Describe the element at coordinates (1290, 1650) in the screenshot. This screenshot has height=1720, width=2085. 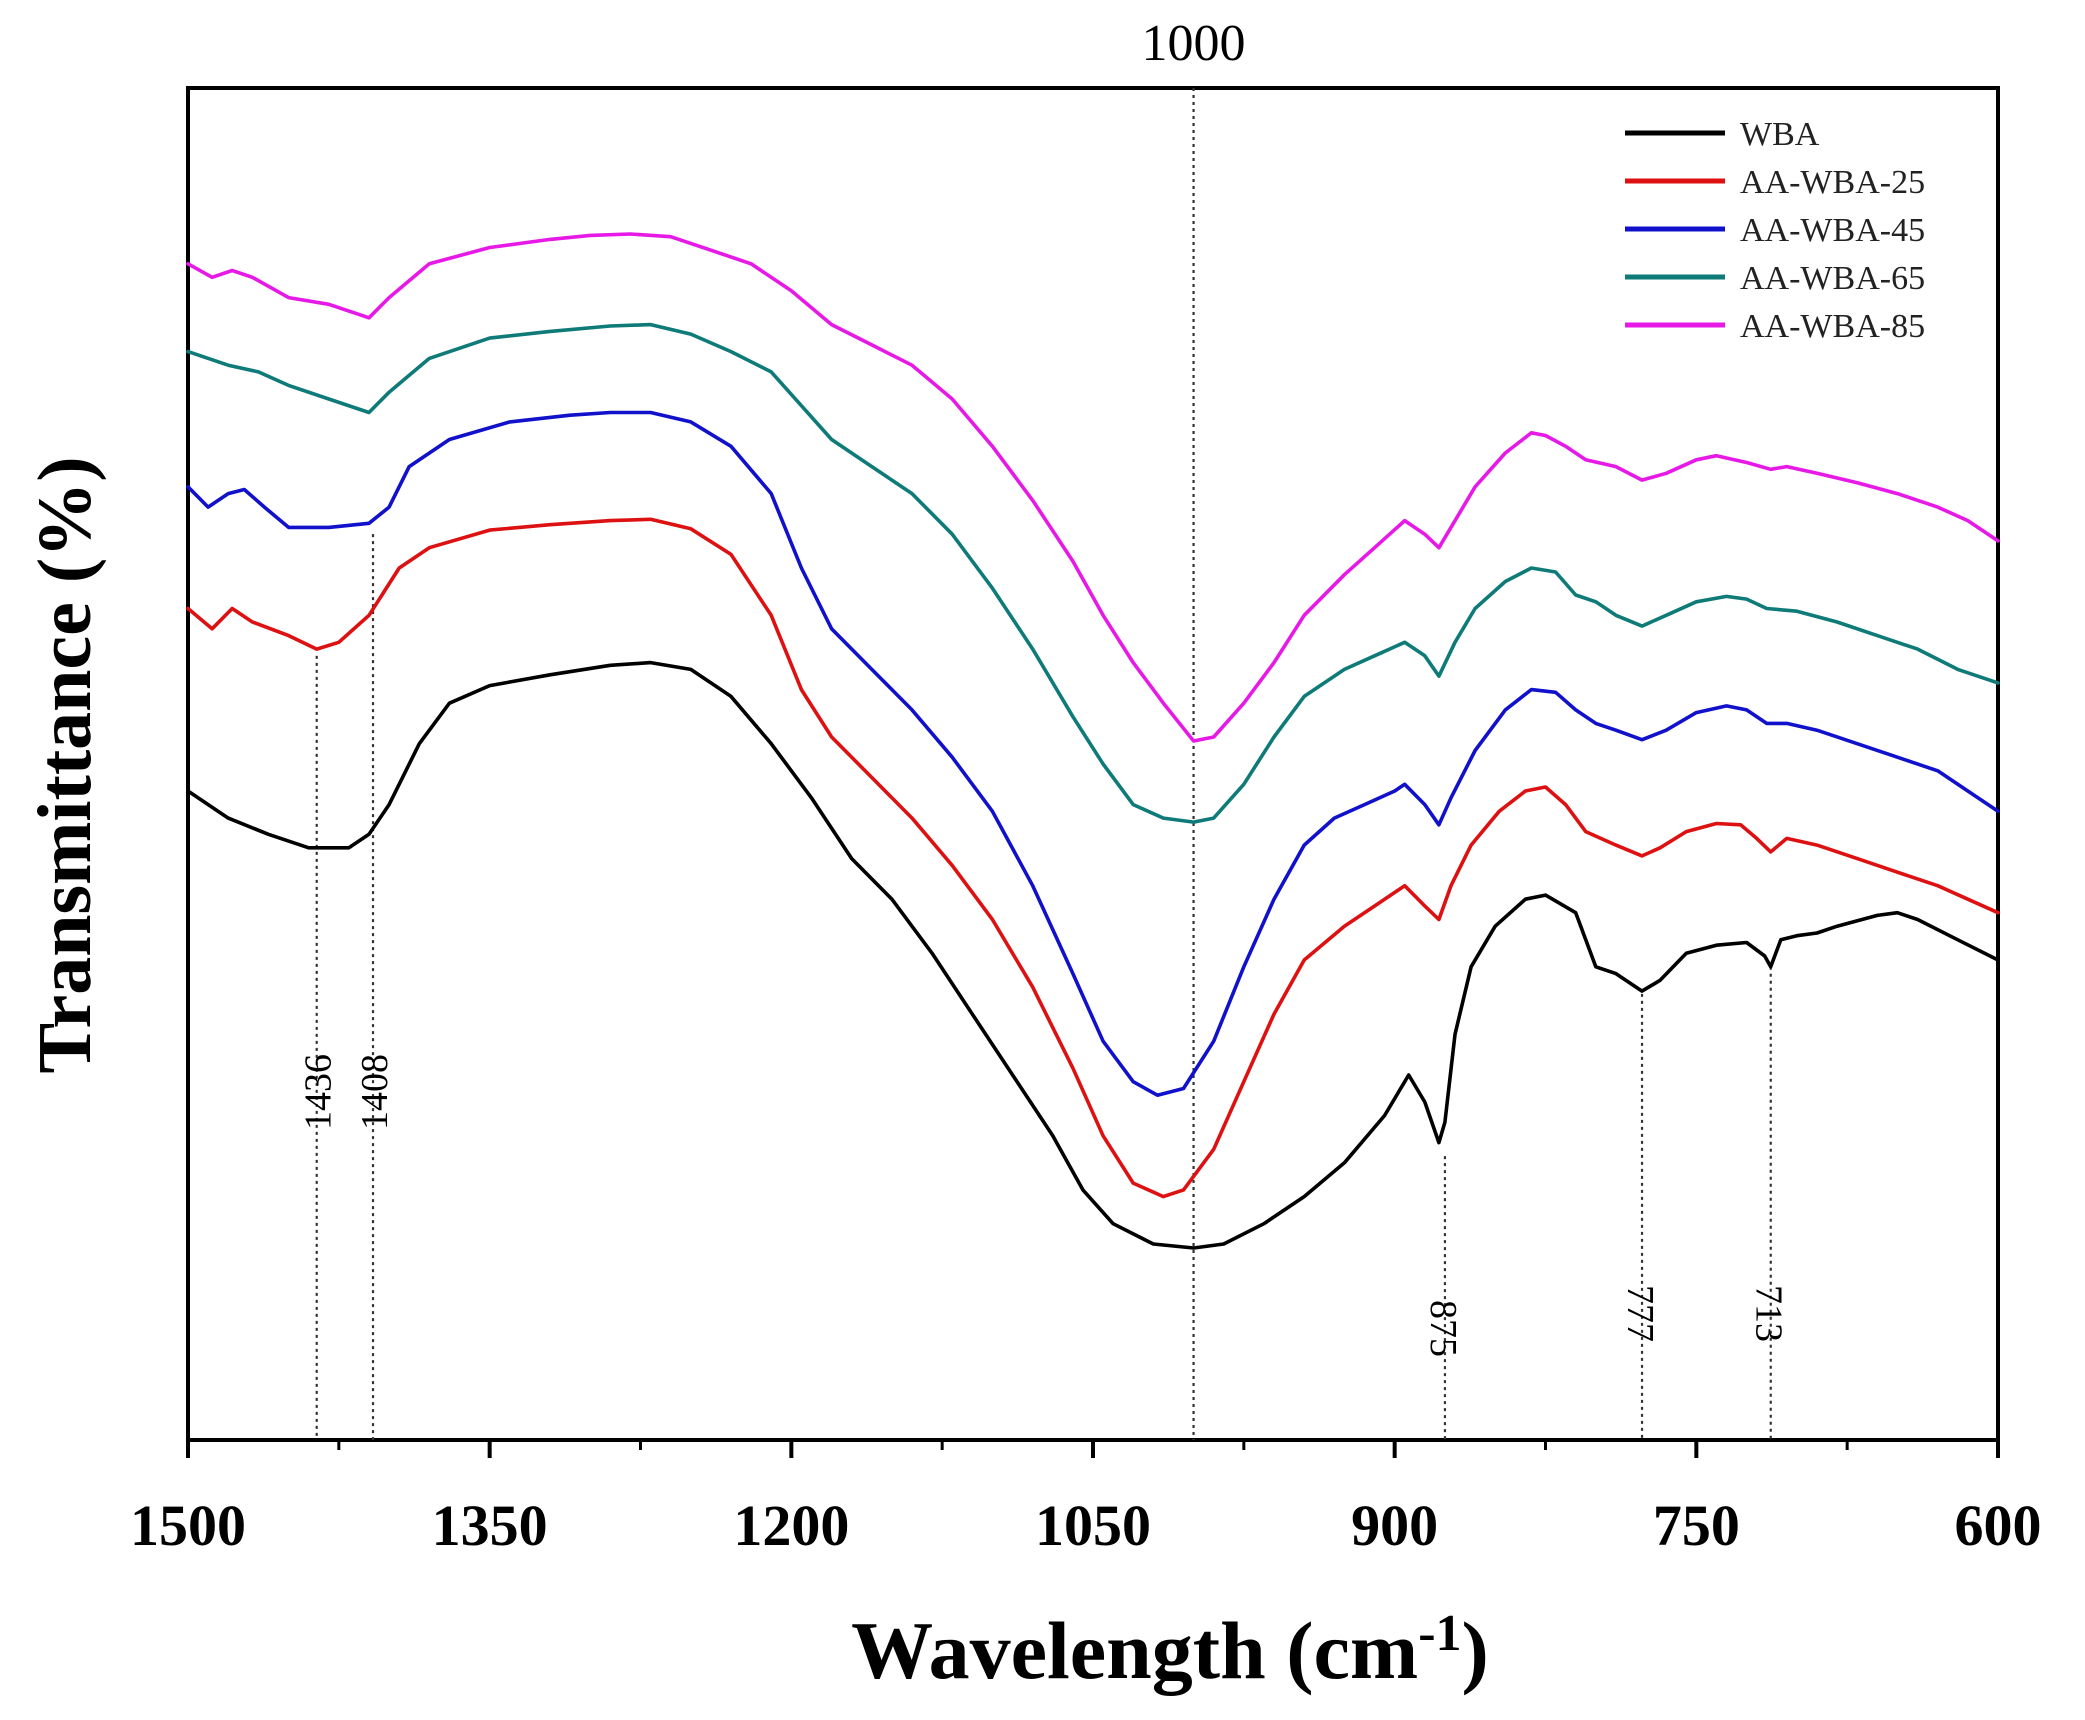
I see `x-axis-title-unit-open: (` at that location.